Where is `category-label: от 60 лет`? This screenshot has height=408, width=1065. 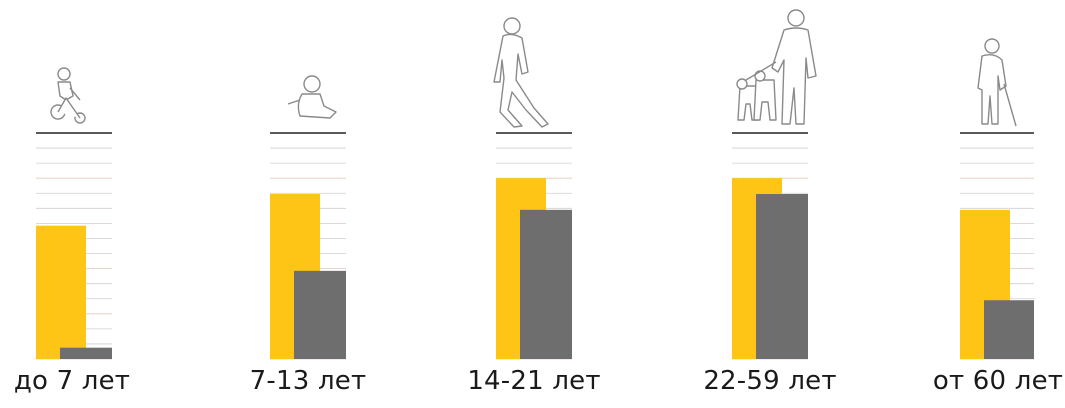 category-label: от 60 лет is located at coordinates (998, 381).